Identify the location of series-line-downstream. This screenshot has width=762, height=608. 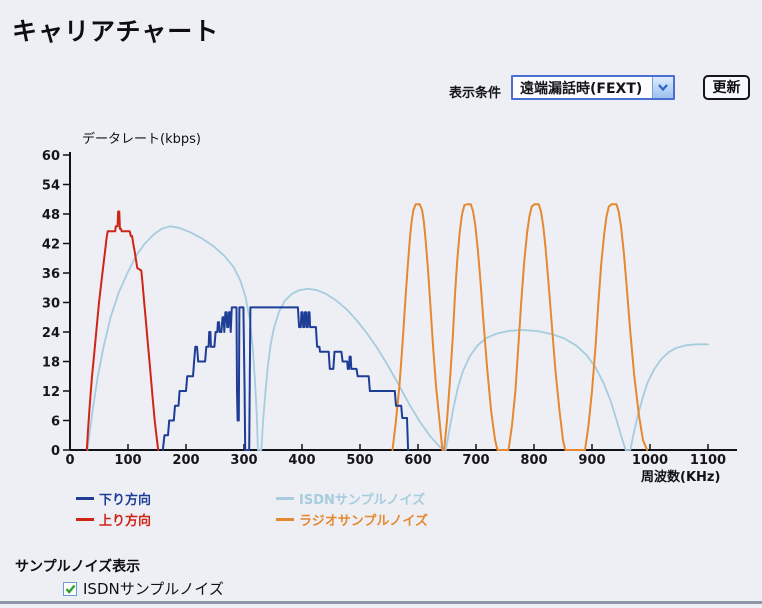
(285, 378).